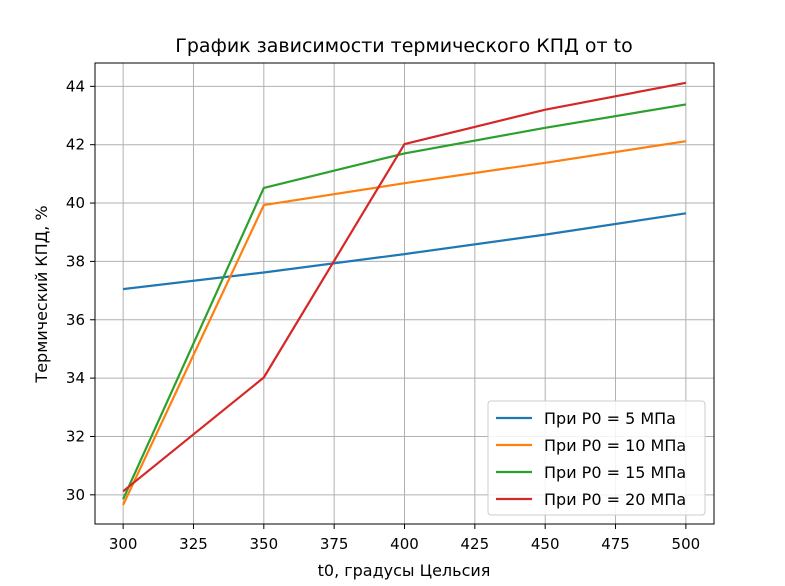 Image resolution: width=785 pixels, height=586 pixels. I want to click on y-tick-label: 44, so click(75, 86).